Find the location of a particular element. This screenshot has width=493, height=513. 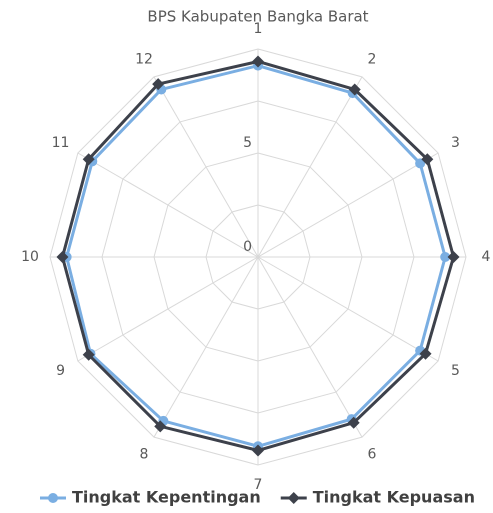

category-label: 5 is located at coordinates (455, 371).